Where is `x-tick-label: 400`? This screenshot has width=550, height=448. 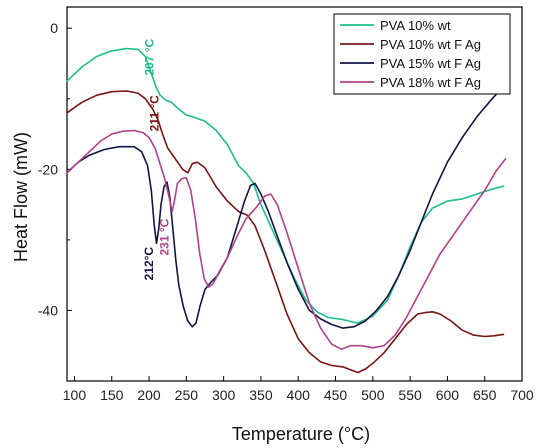 x-tick-label: 400 is located at coordinates (299, 395).